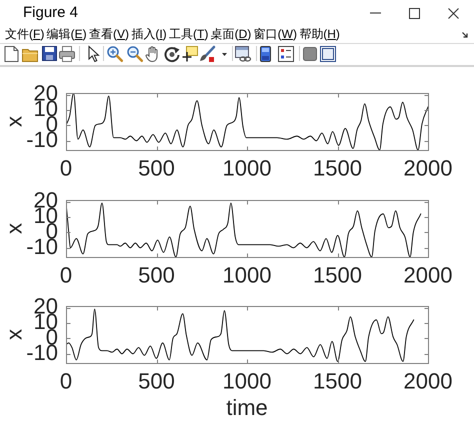  What do you see at coordinates (66, 34) in the screenshot?
I see `text: 编辑(E)` at bounding box center [66, 34].